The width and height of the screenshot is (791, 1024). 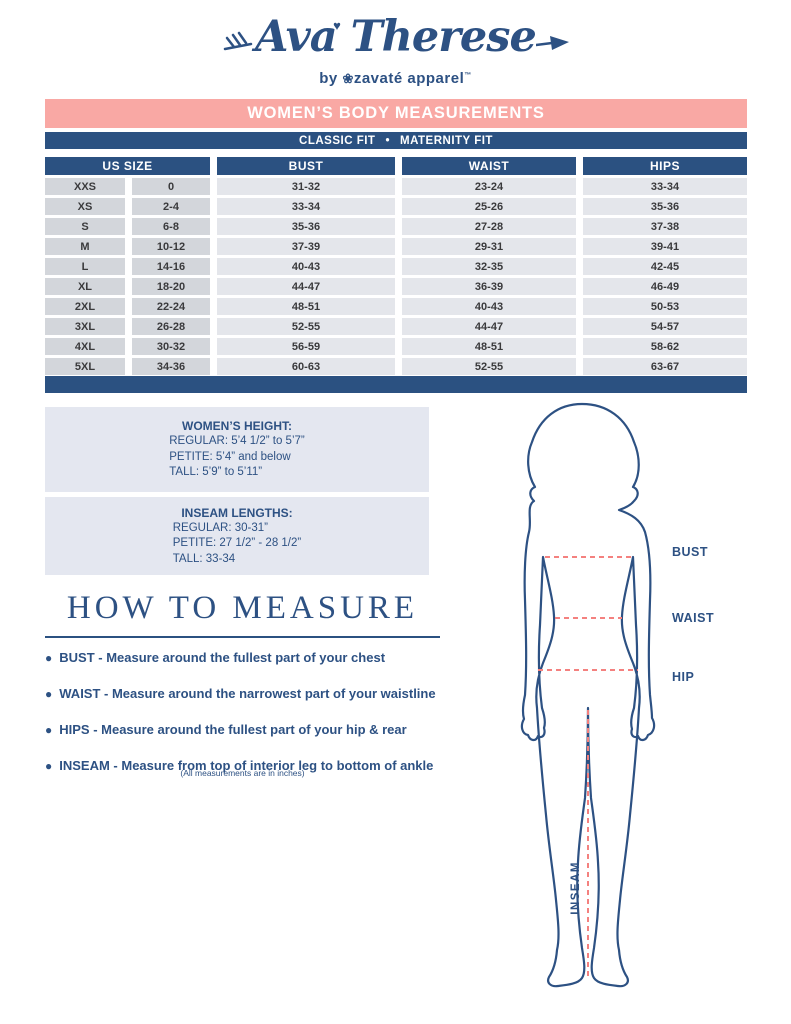 What do you see at coordinates (337, 140) in the screenshot?
I see `fit-classic: CLASSIC FIT` at bounding box center [337, 140].